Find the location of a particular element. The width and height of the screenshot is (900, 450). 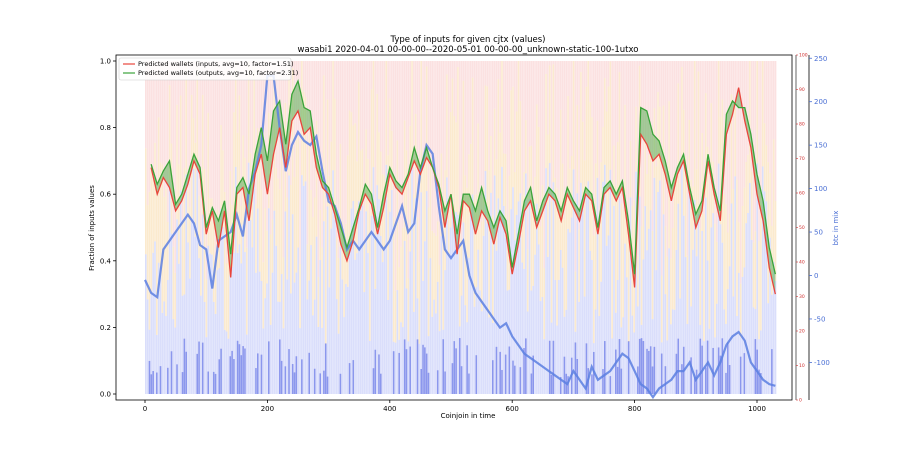

x-tick-label: 400 is located at coordinates (389, 409).